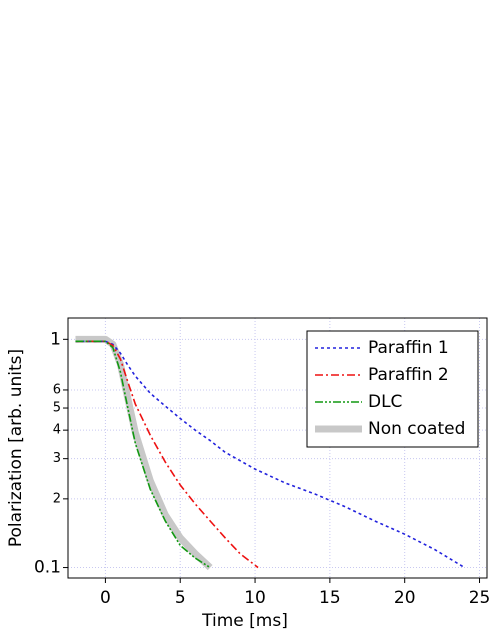 Image resolution: width=491 pixels, height=635 pixels. Describe the element at coordinates (105, 598) in the screenshot. I see `x-tick-label: 0` at that location.